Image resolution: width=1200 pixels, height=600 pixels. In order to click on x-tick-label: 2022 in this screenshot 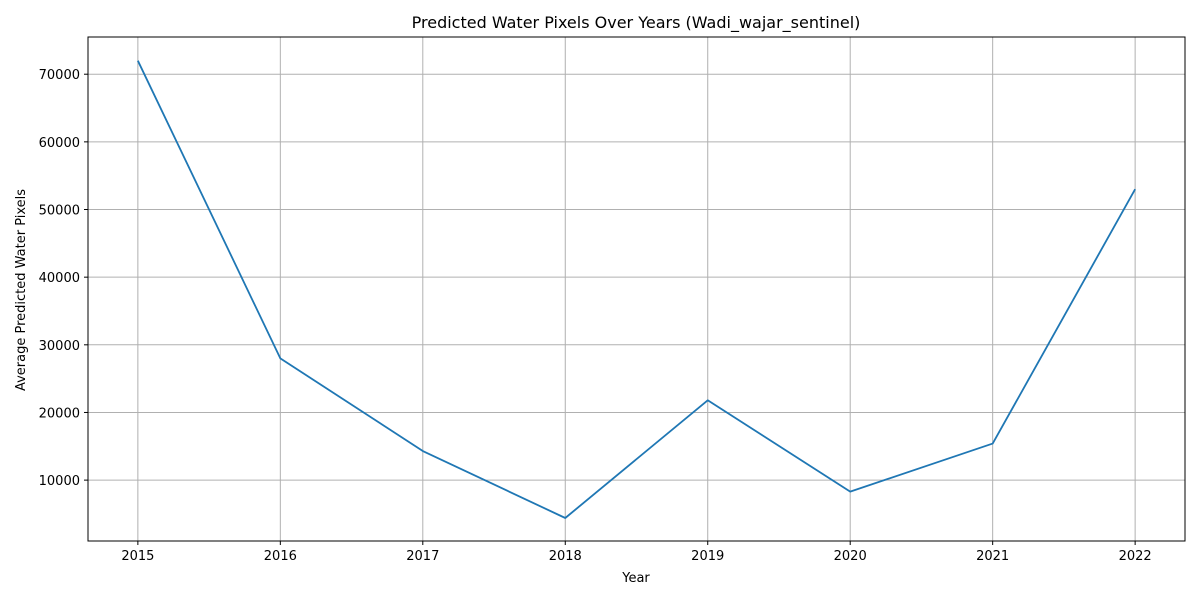, I will do `click(1135, 556)`.